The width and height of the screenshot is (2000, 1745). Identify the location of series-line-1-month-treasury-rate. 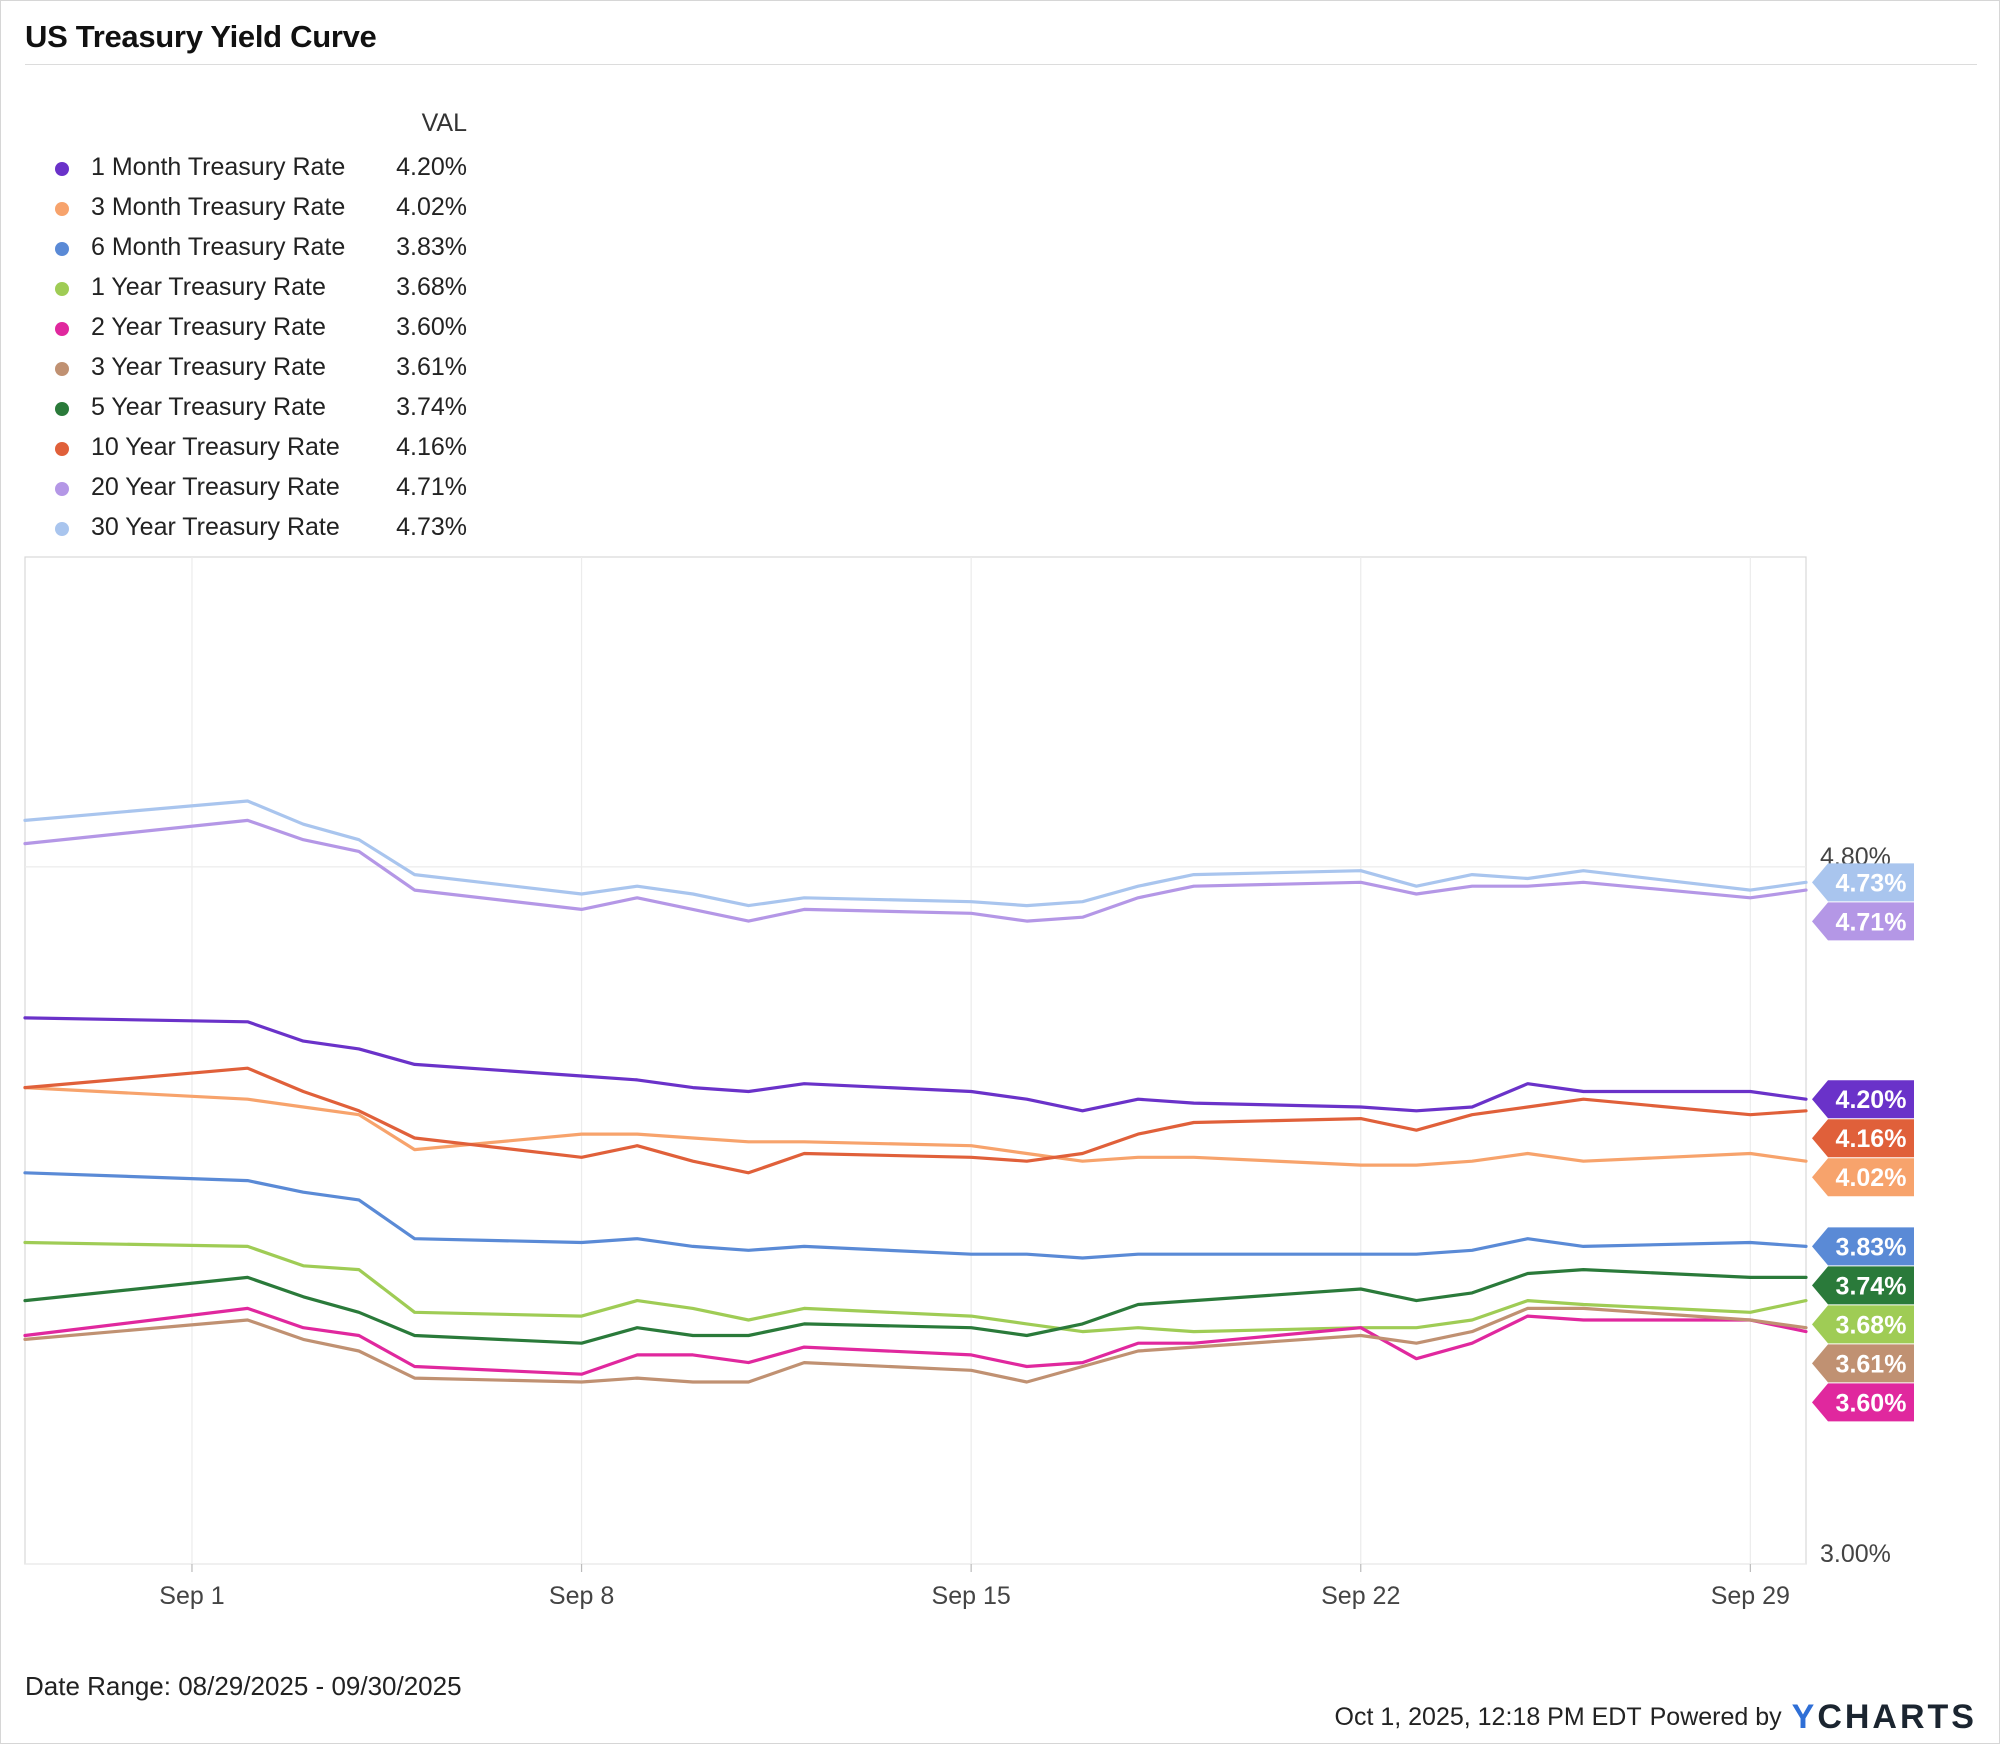
(915, 1064).